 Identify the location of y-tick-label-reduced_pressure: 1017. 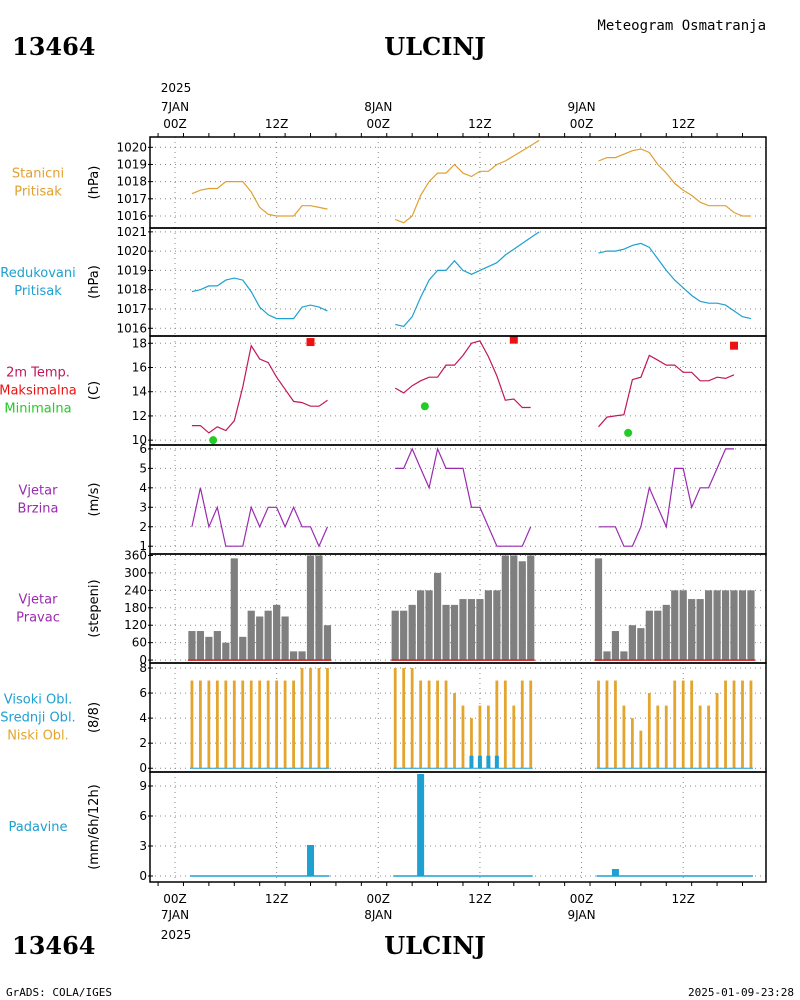
(131, 309).